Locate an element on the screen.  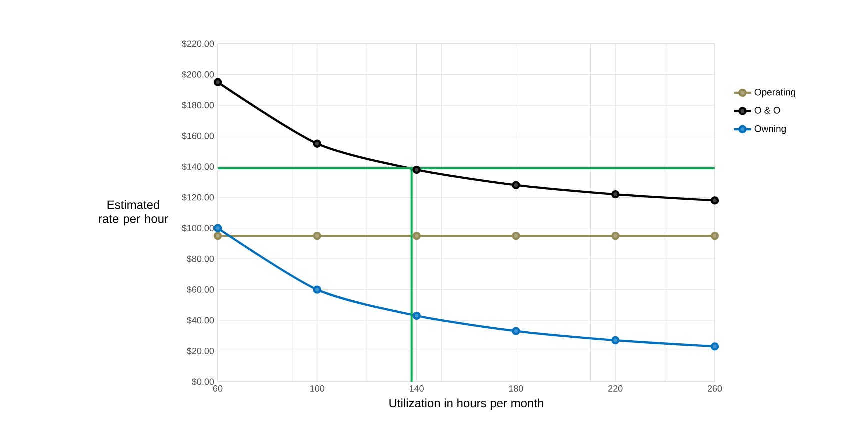
y-tick-label: $200.00 is located at coordinates (198, 74).